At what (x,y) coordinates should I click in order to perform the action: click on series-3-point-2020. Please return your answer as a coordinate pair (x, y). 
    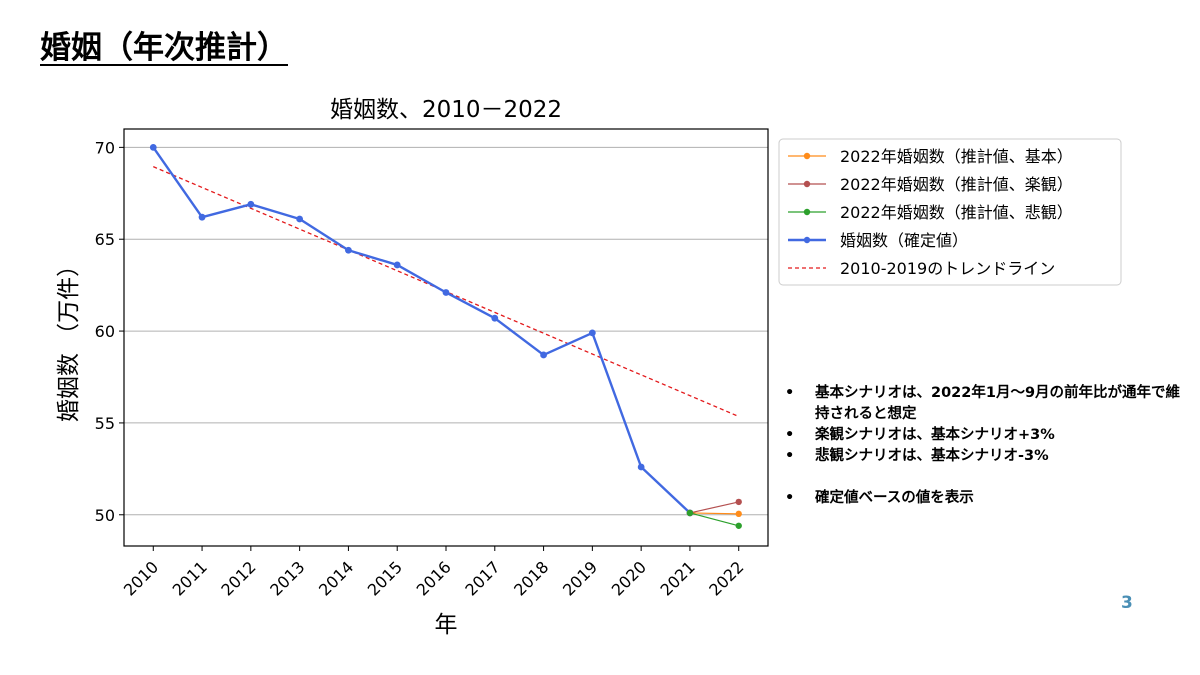
    Looking at the image, I should click on (641, 467).